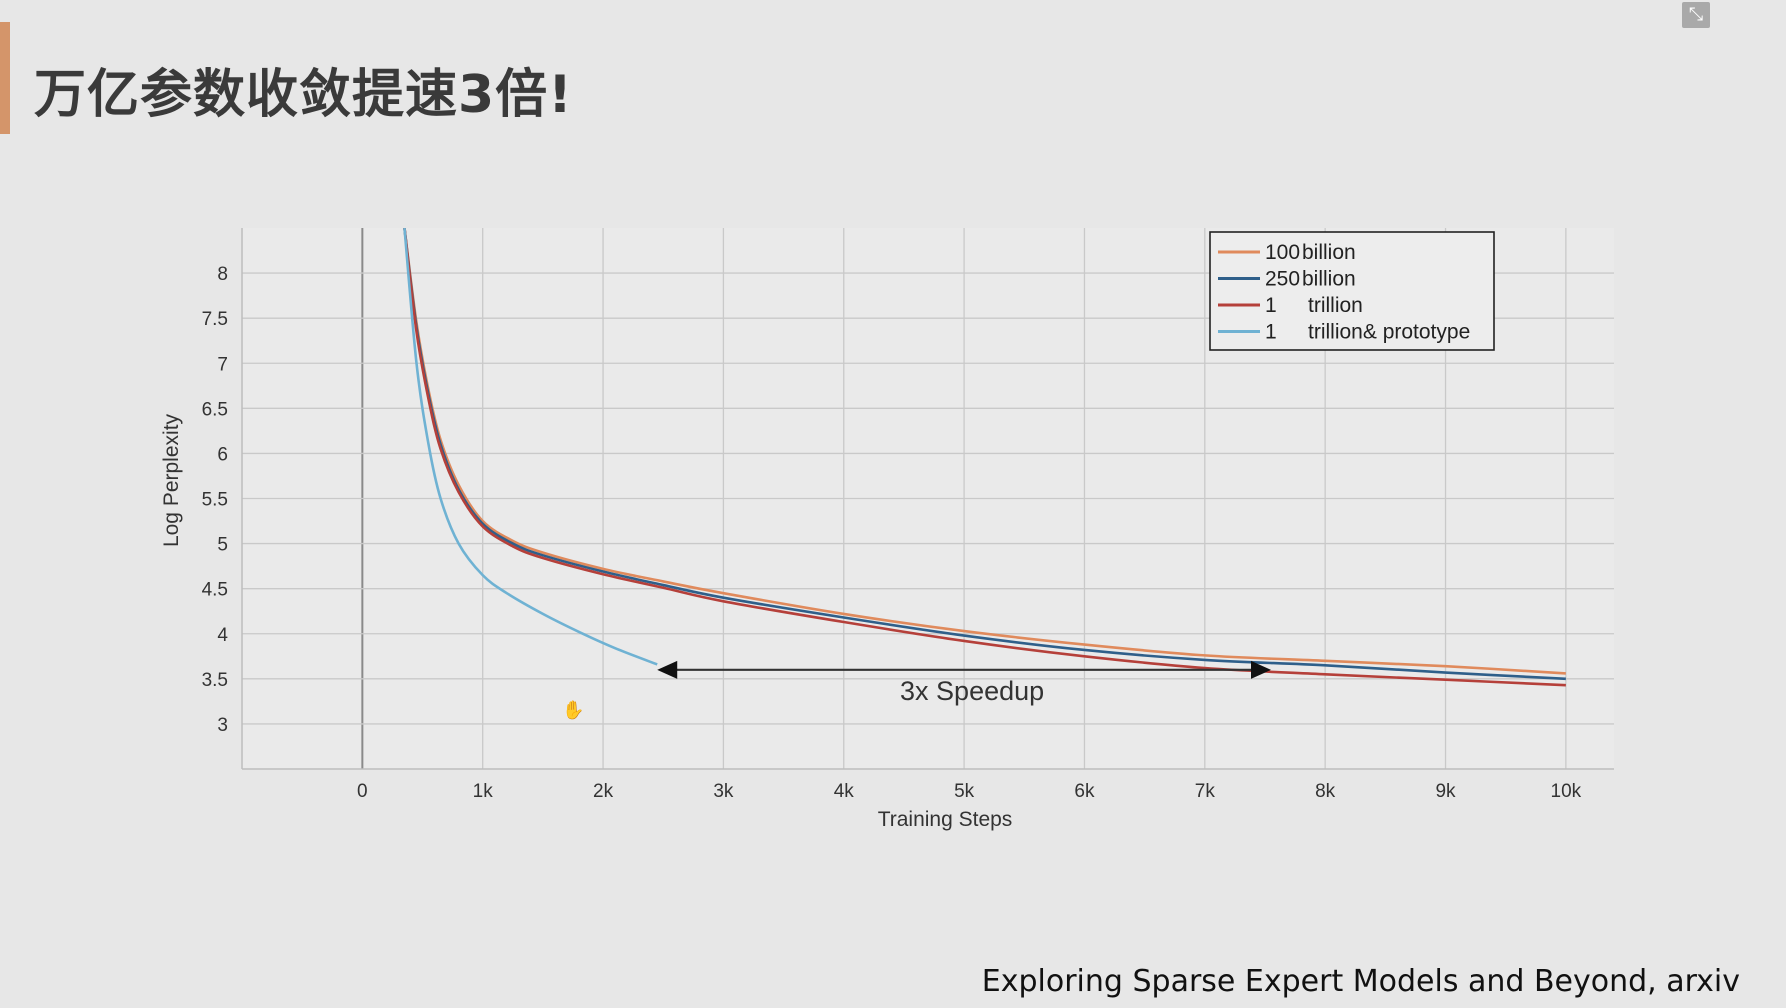  What do you see at coordinates (215, 680) in the screenshot?
I see `y-tick-label: 3.5` at bounding box center [215, 680].